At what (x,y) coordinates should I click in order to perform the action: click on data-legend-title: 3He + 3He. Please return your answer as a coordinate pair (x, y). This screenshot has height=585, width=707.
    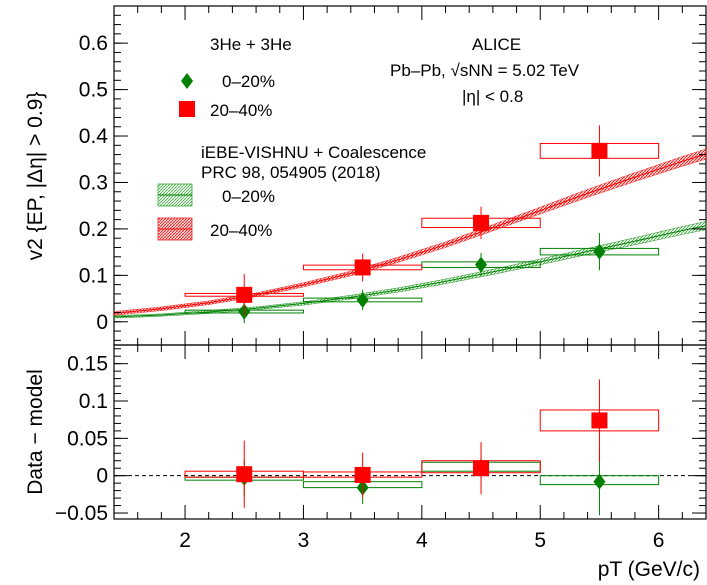
    Looking at the image, I should click on (251, 44).